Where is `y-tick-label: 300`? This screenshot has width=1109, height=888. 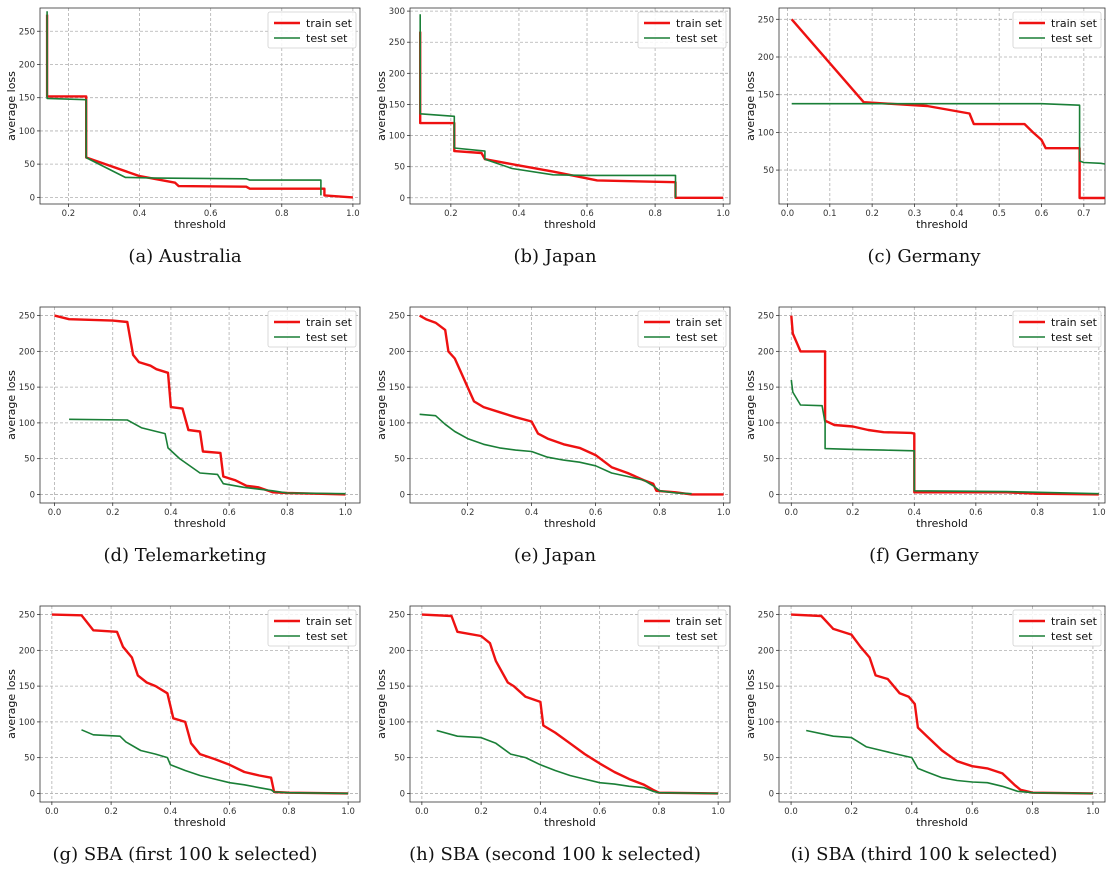 y-tick-label: 300 is located at coordinates (397, 12).